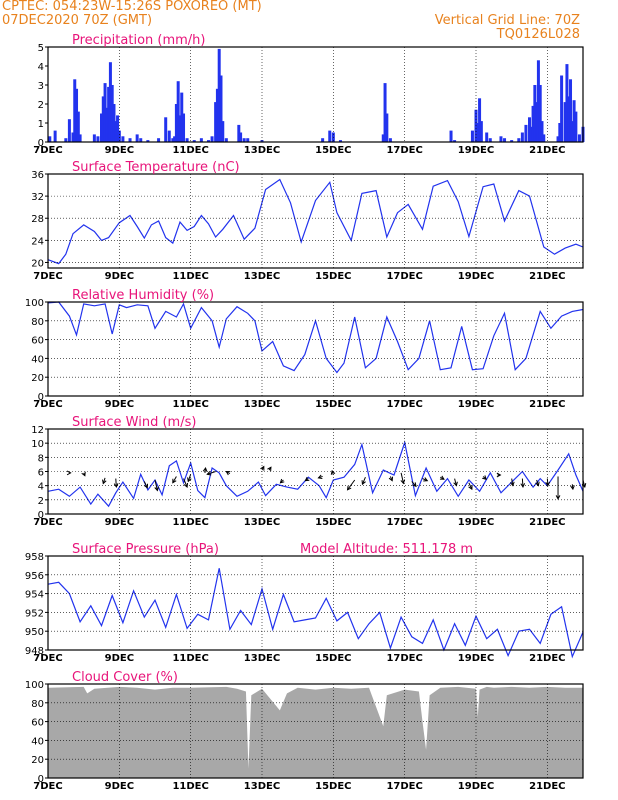 The image size is (618, 800). What do you see at coordinates (34, 595) in the screenshot?
I see `y-tick-label: 954` at bounding box center [34, 595].